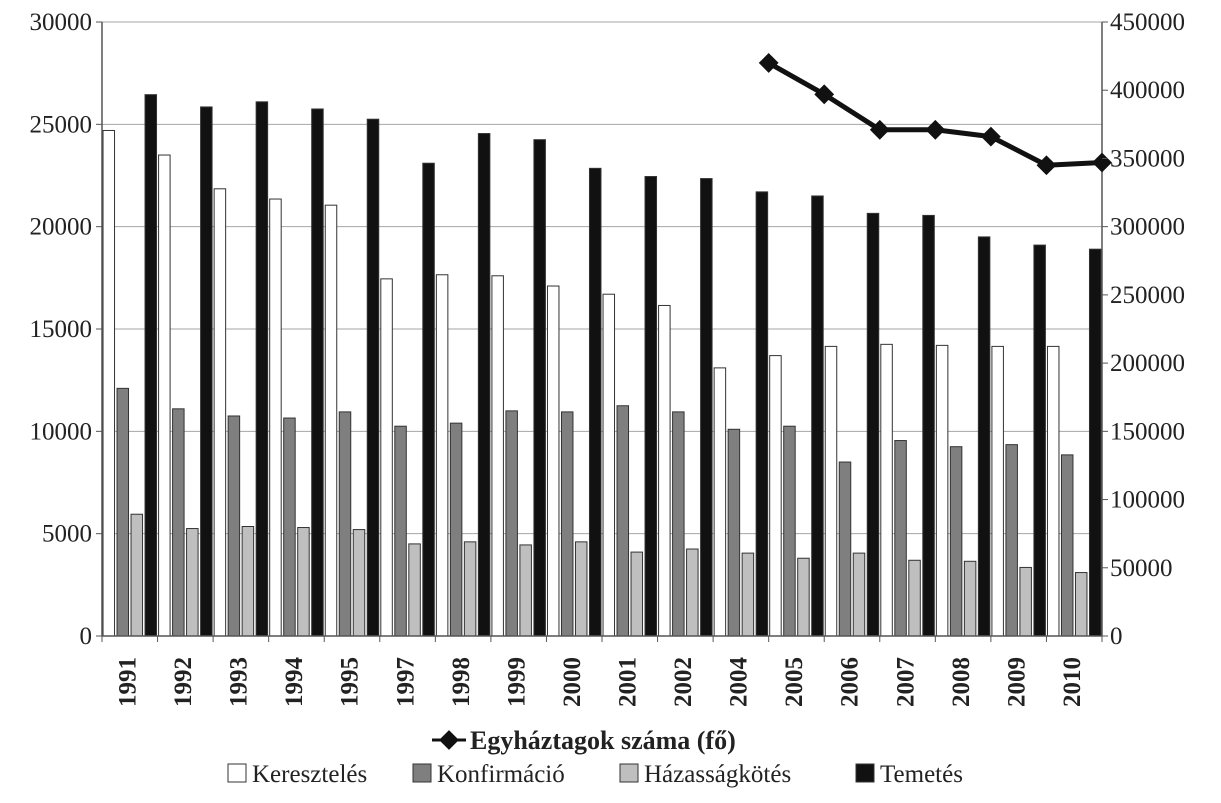 The width and height of the screenshot is (1221, 803). I want to click on right-tick-label: 150000, so click(1147, 431).